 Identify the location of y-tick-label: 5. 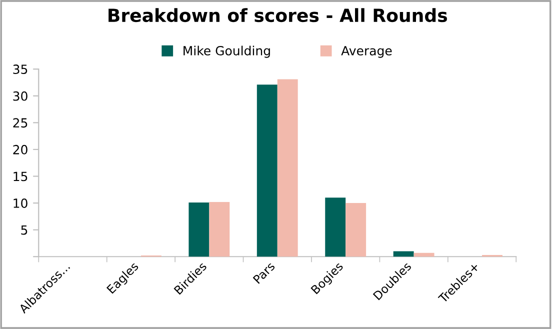
(24, 230).